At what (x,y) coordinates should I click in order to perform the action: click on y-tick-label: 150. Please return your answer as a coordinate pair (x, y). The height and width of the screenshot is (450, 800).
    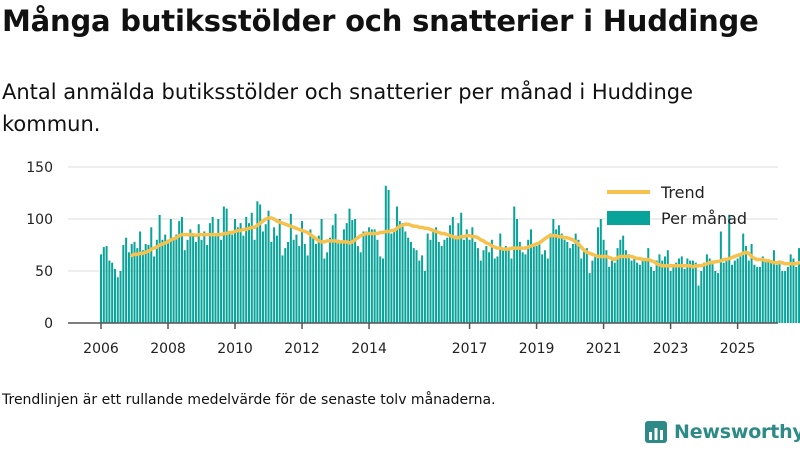
    Looking at the image, I should click on (39, 168).